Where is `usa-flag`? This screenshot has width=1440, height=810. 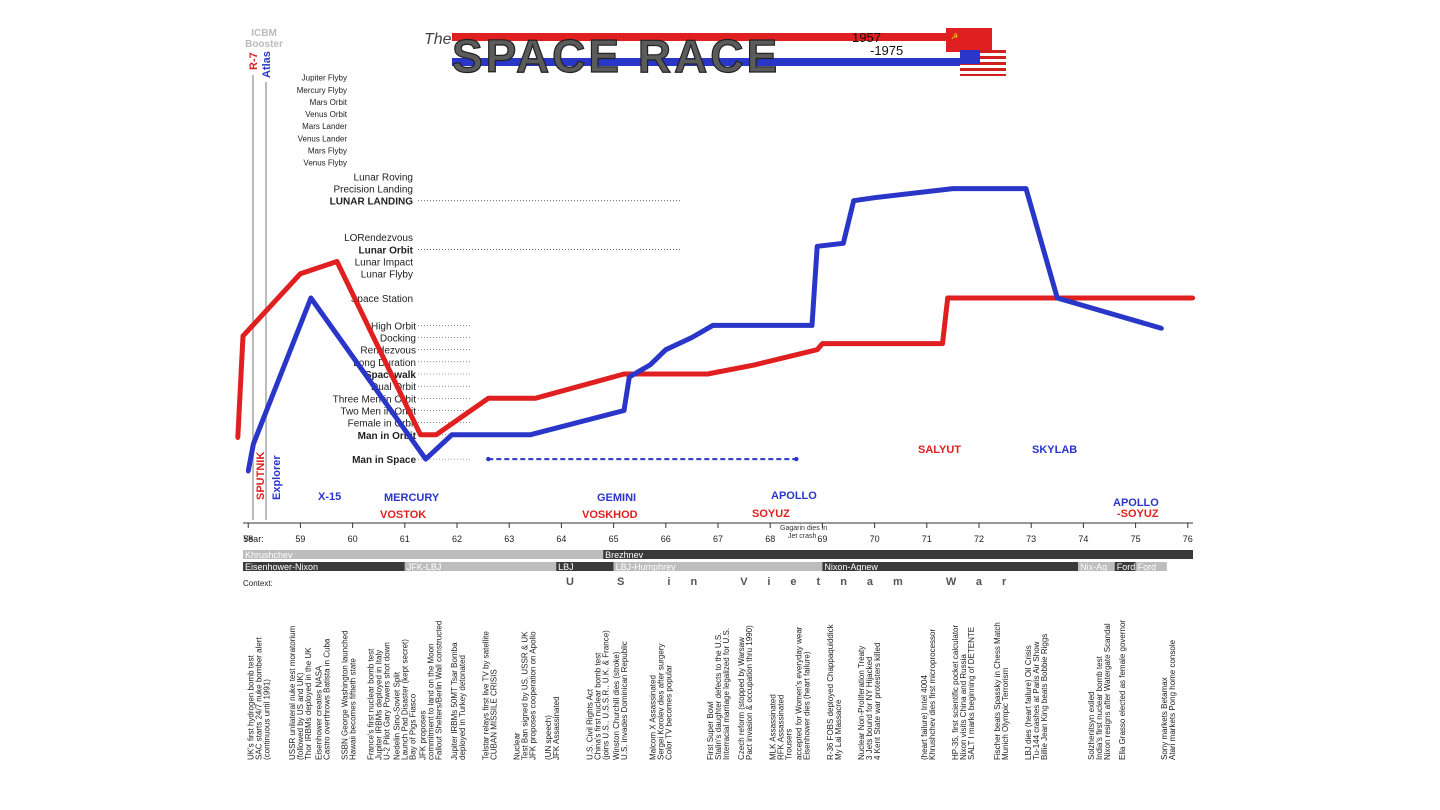 usa-flag is located at coordinates (983, 63).